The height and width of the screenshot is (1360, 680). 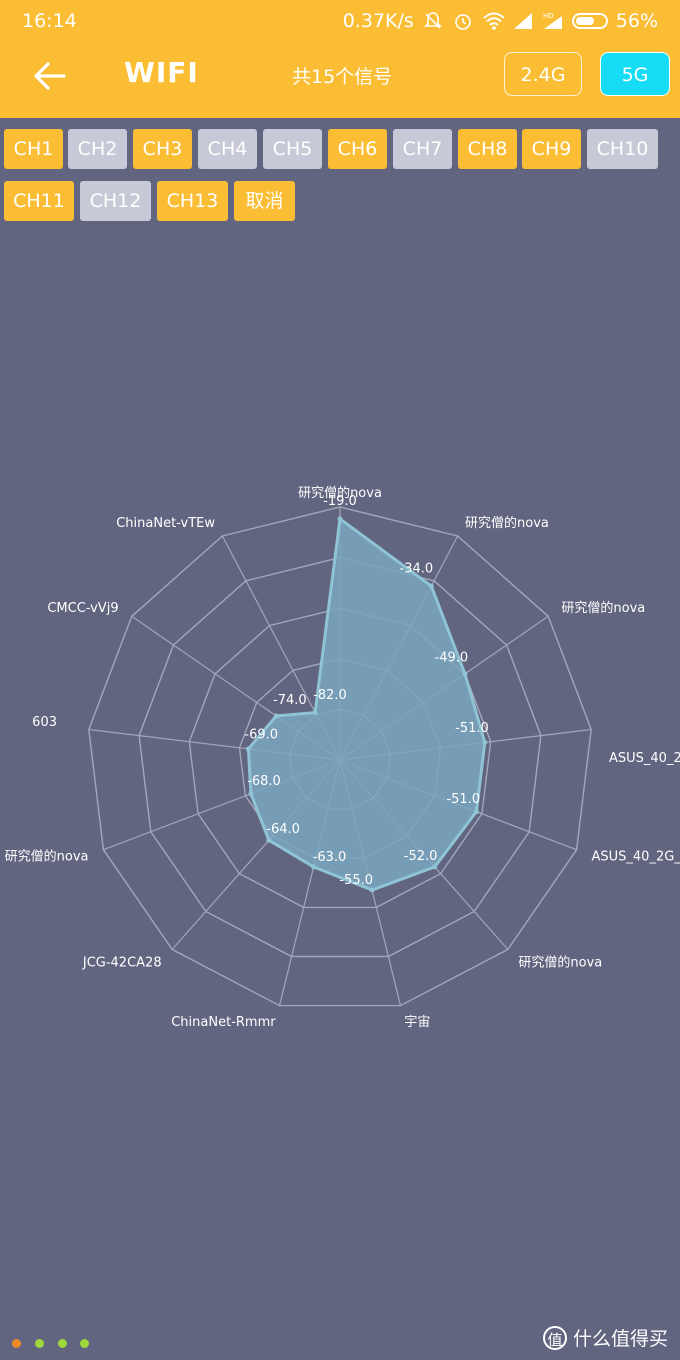 I want to click on category-label: 宇宙, so click(x=417, y=1022).